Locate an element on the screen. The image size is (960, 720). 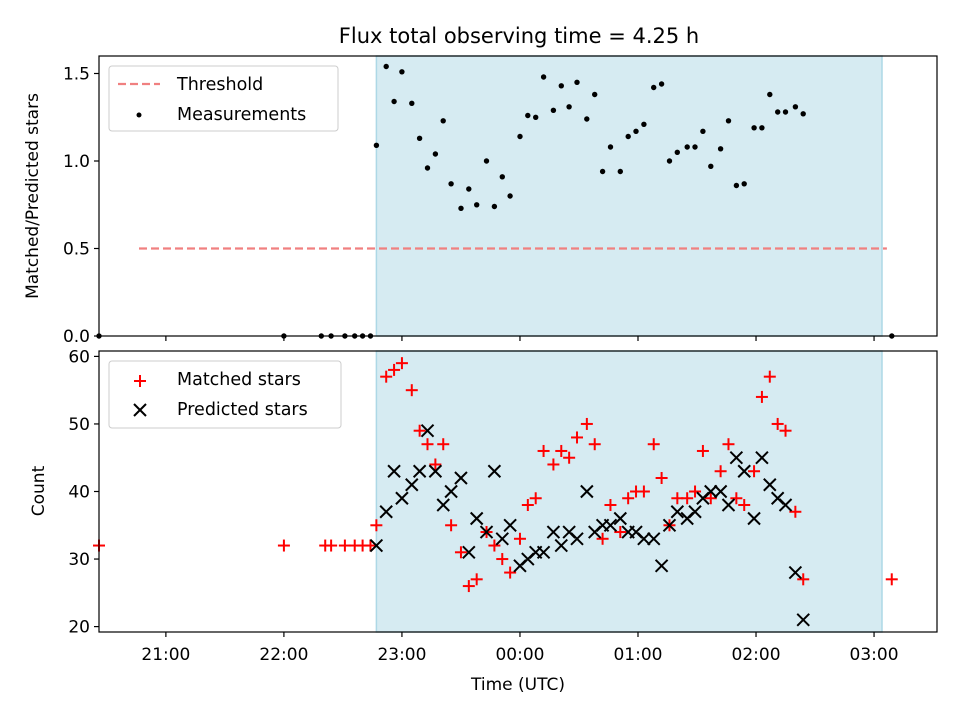
x-tick-label: 00:00 is located at coordinates (519, 655).